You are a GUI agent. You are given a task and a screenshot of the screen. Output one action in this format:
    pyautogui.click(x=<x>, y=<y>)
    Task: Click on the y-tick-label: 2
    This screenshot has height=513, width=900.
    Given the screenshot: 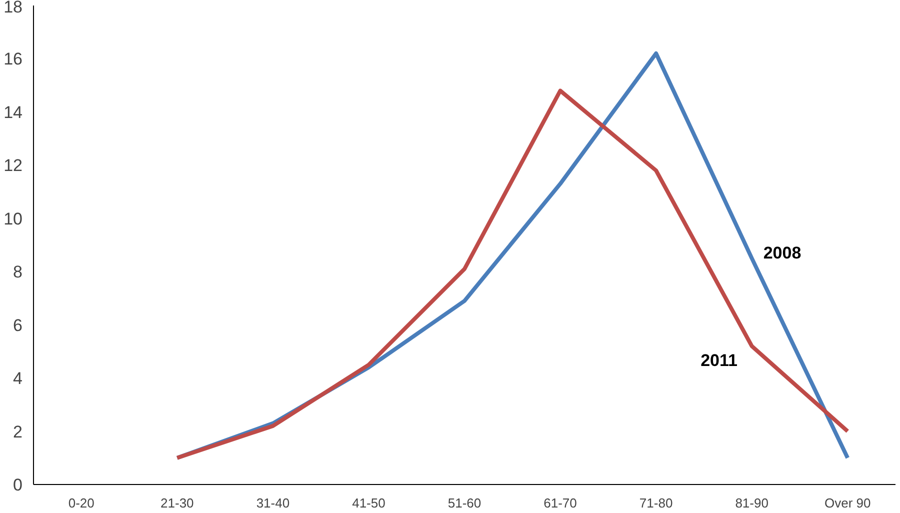 What is the action you would take?
    pyautogui.click(x=18, y=432)
    